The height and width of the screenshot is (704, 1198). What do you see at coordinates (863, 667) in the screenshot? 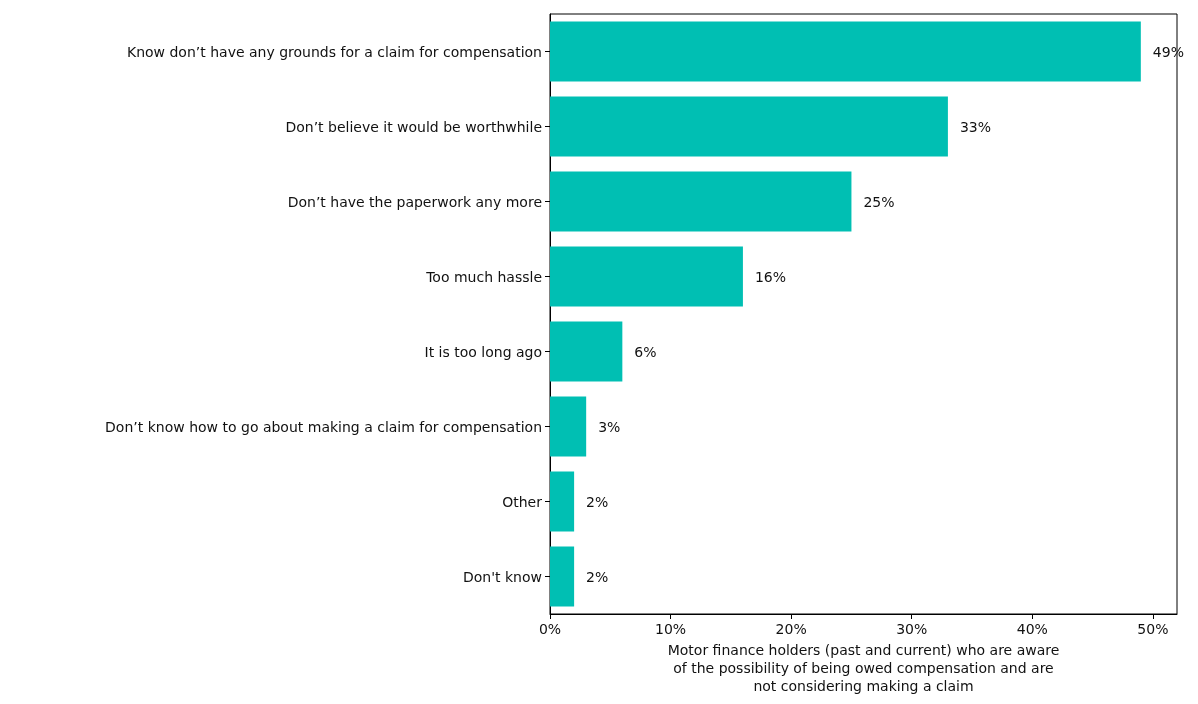
I see `x-axis-title: Motor finance holders (past and current) who are aware of the possibility of being owed compensation and are not considering making a claim` at bounding box center [863, 667].